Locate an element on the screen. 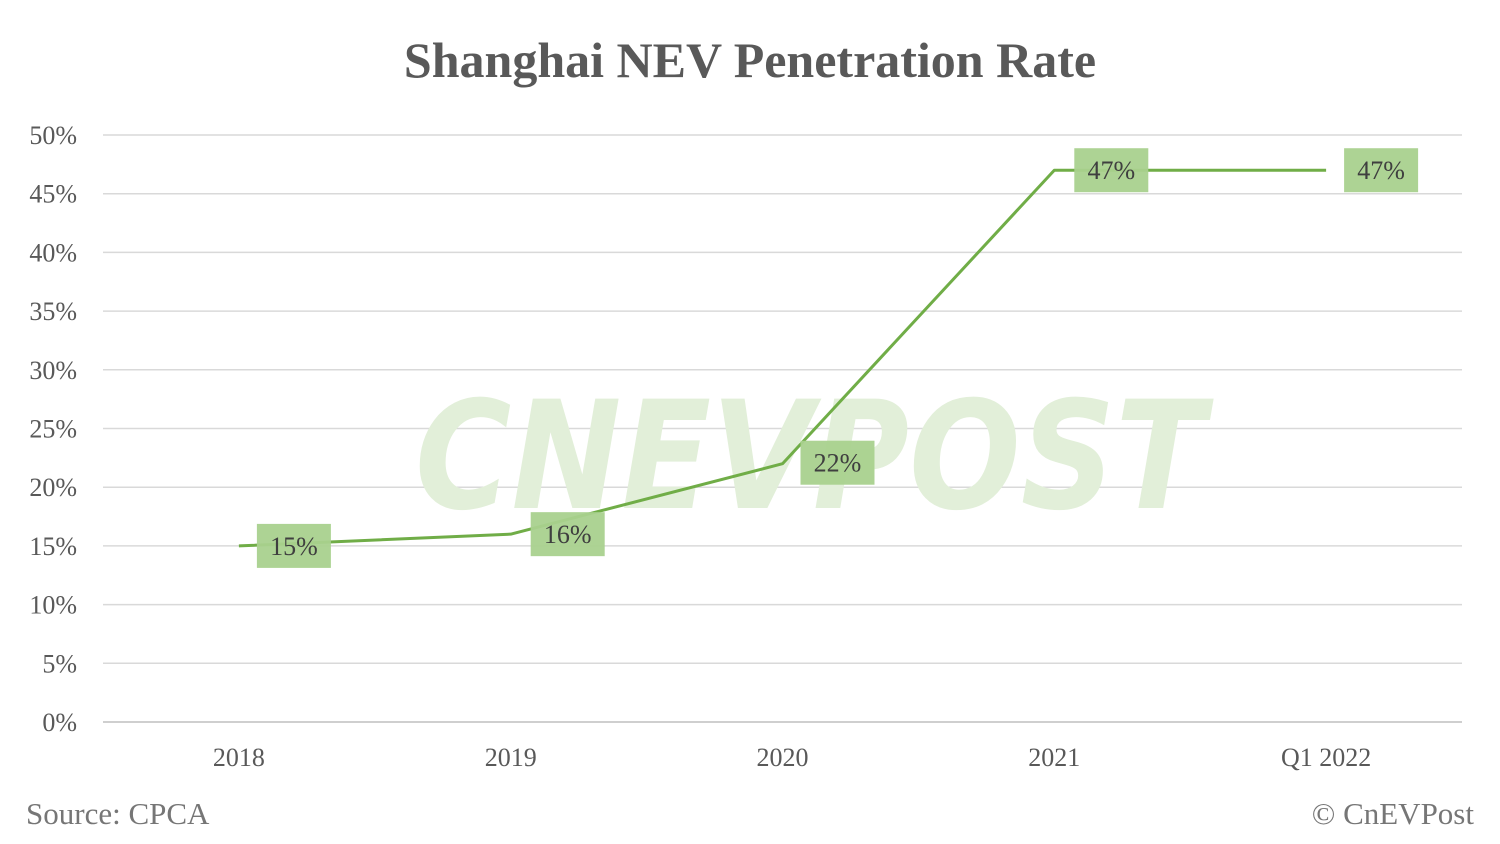 The height and width of the screenshot is (844, 1500). chart-title: Shanghai NEV Penetration Rate is located at coordinates (750, 60).